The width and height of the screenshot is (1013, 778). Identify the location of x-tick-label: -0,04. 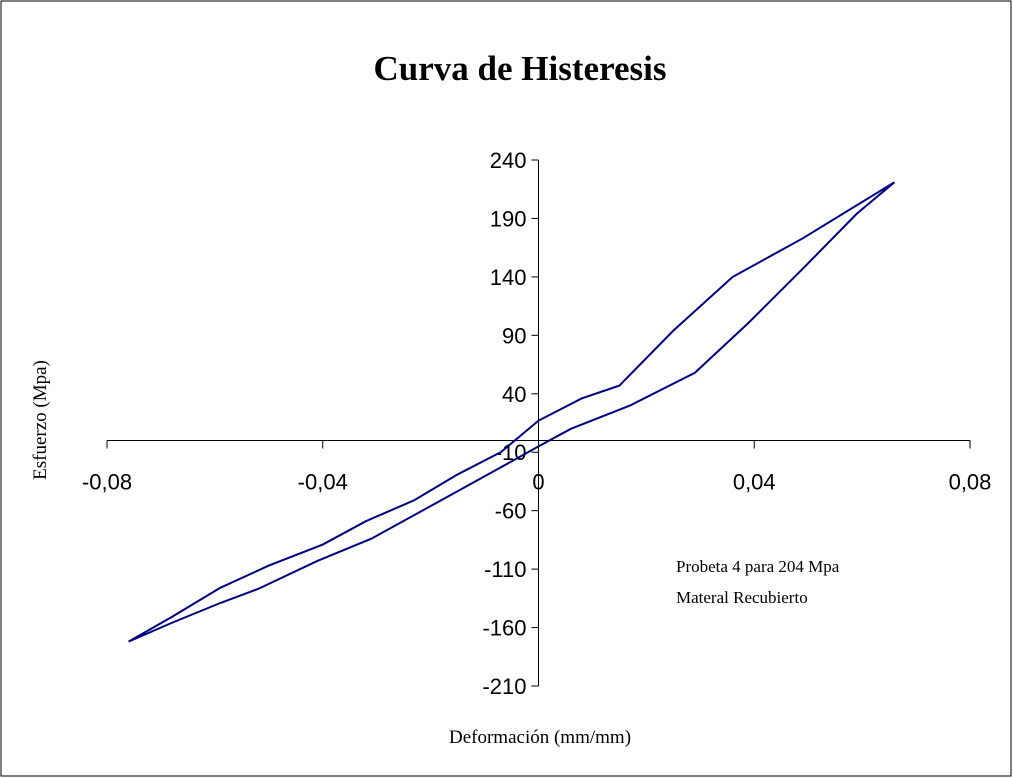
(323, 482).